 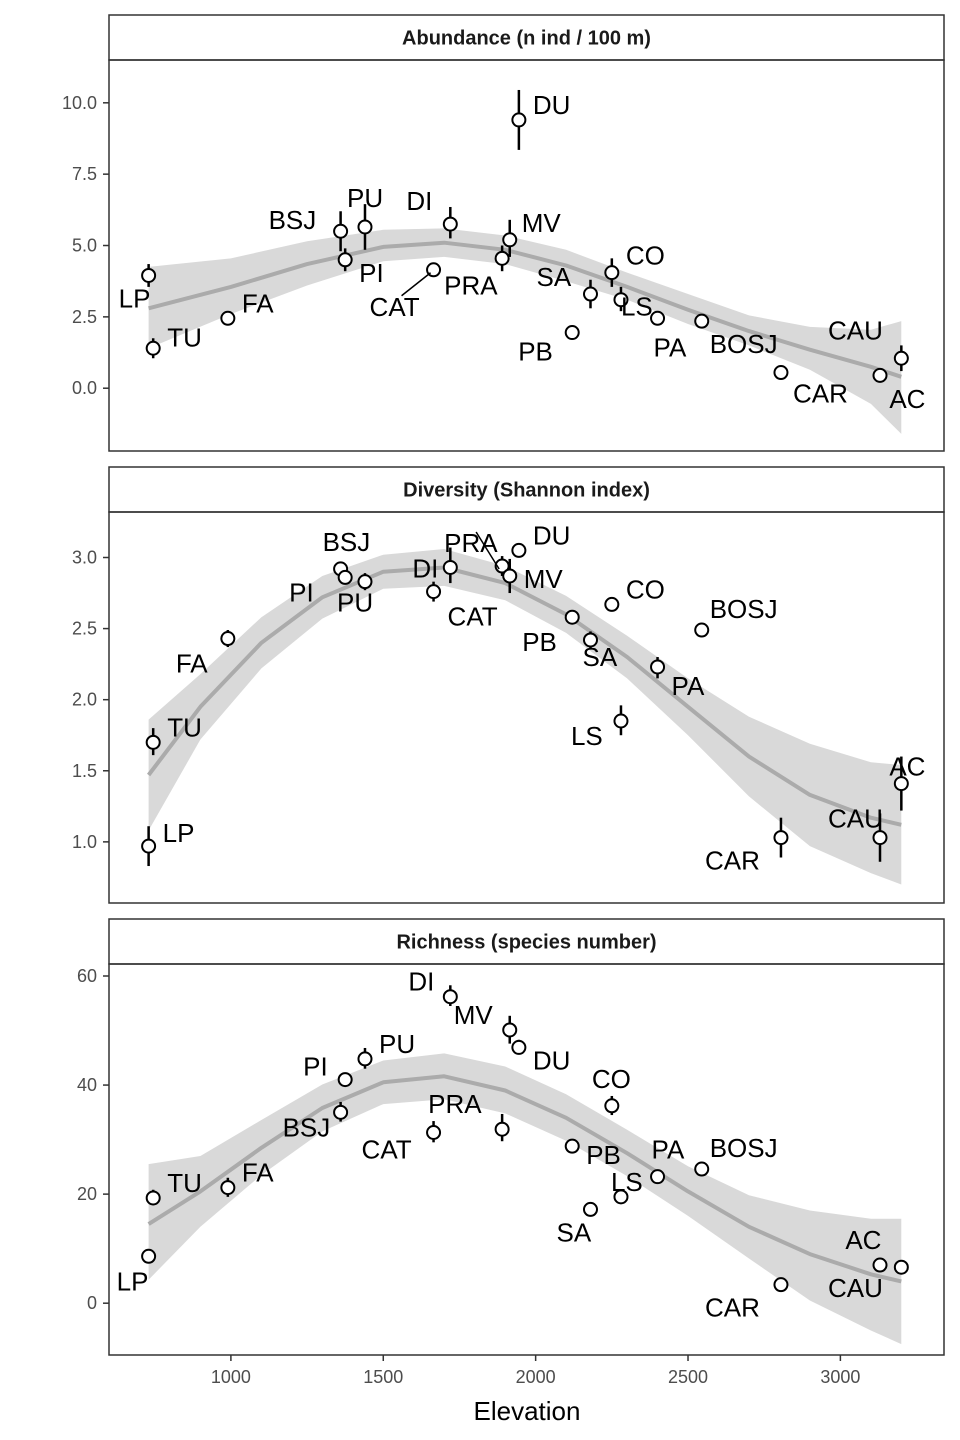 What do you see at coordinates (87, 976) in the screenshot?
I see `y-tick-label: 60` at bounding box center [87, 976].